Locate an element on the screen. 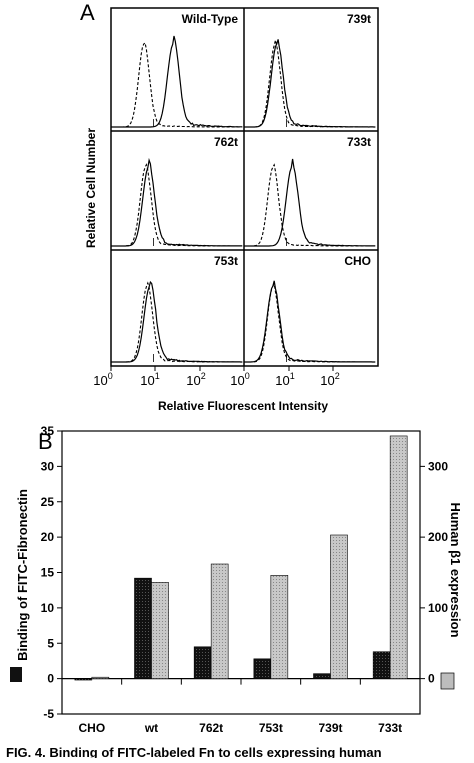 Image resolution: width=474 pixels, height=763 pixels. histogram-solid-cho is located at coordinates (310, 321).